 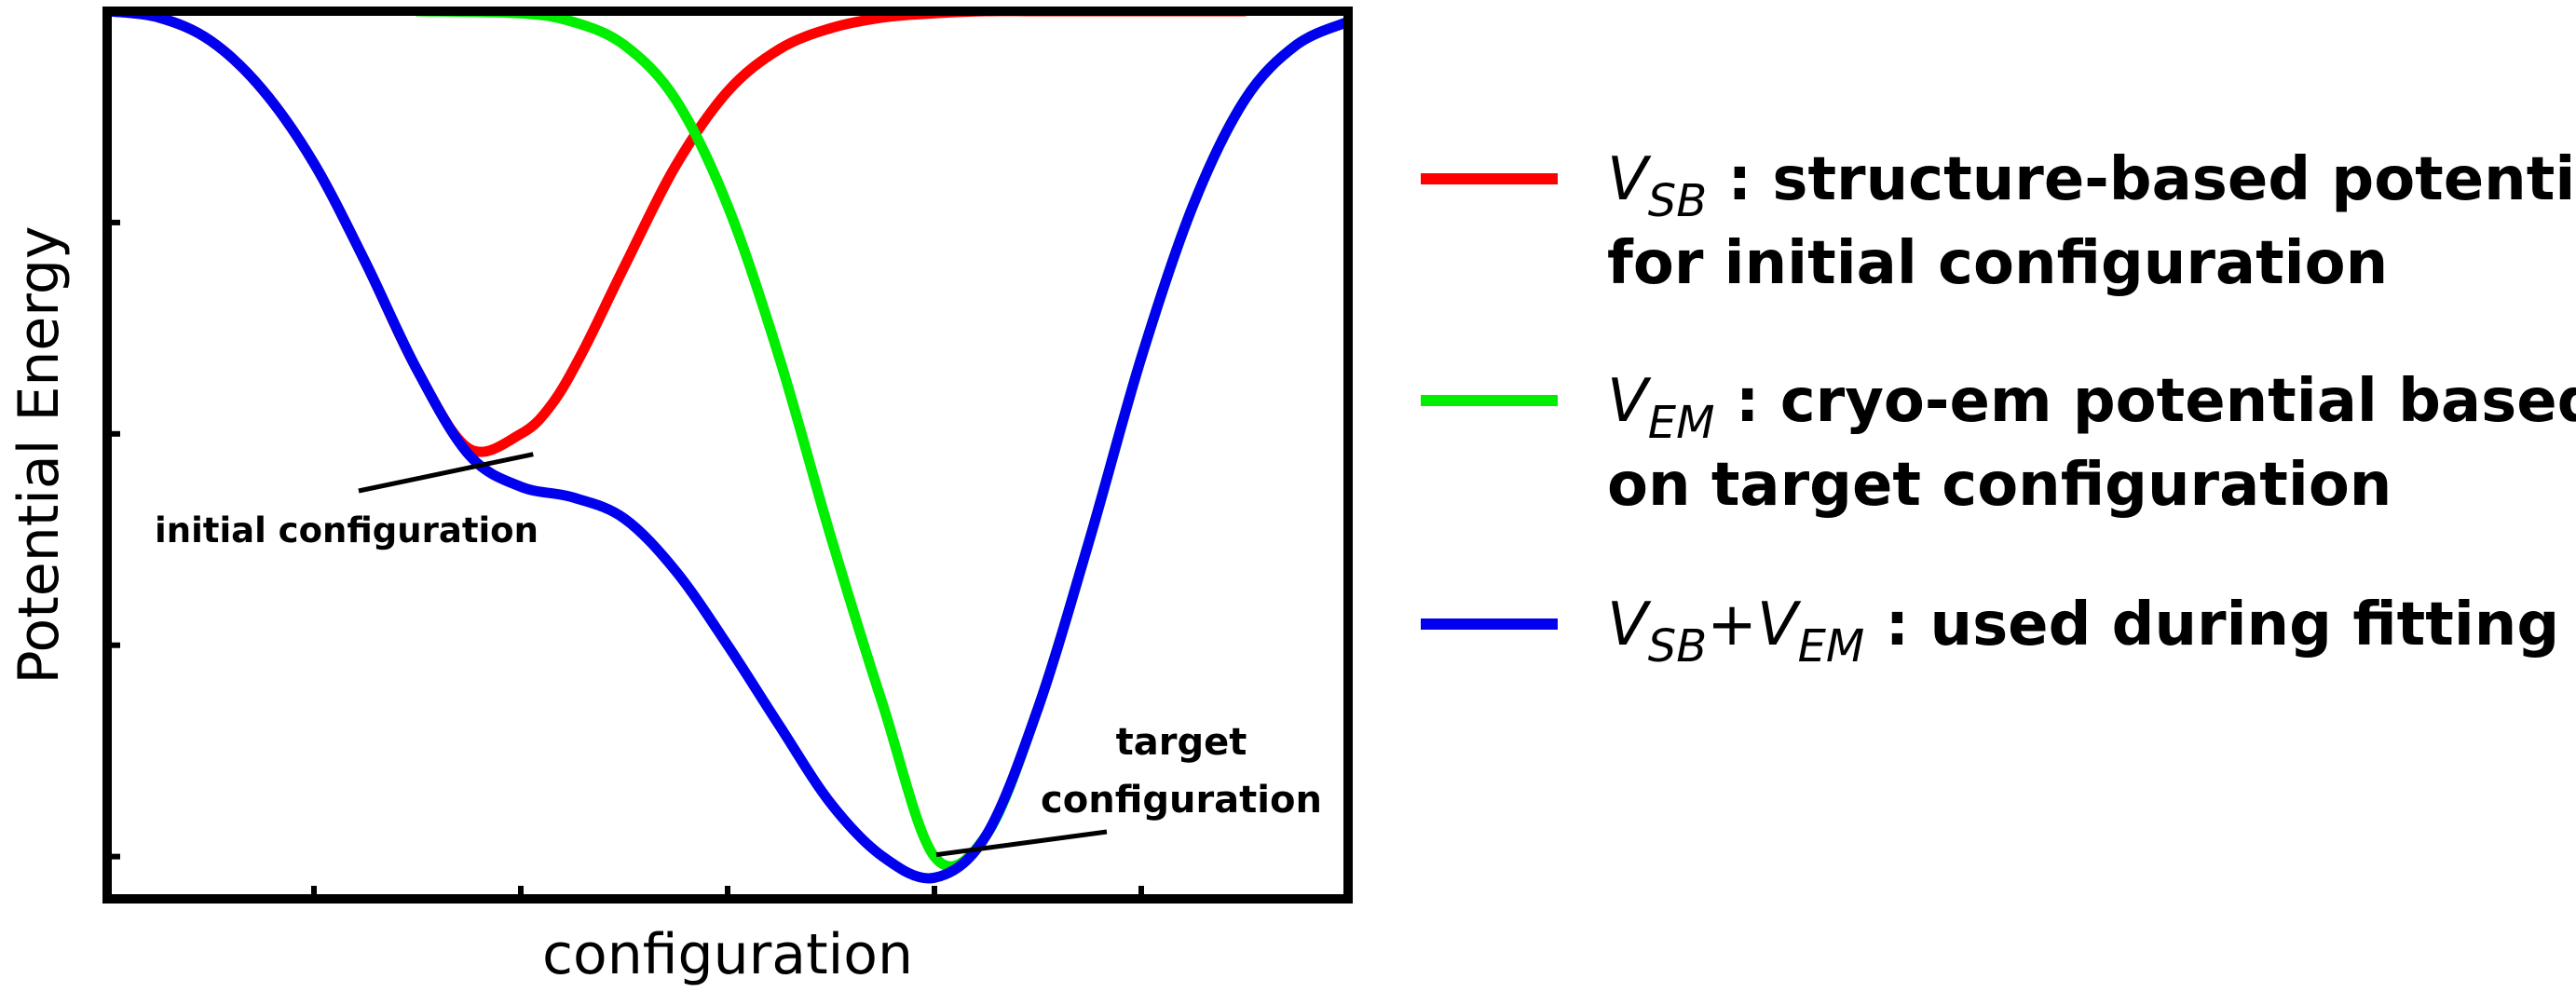 What do you see at coordinates (1181, 800) in the screenshot?
I see `target-configuration-label-line: configuration` at bounding box center [1181, 800].